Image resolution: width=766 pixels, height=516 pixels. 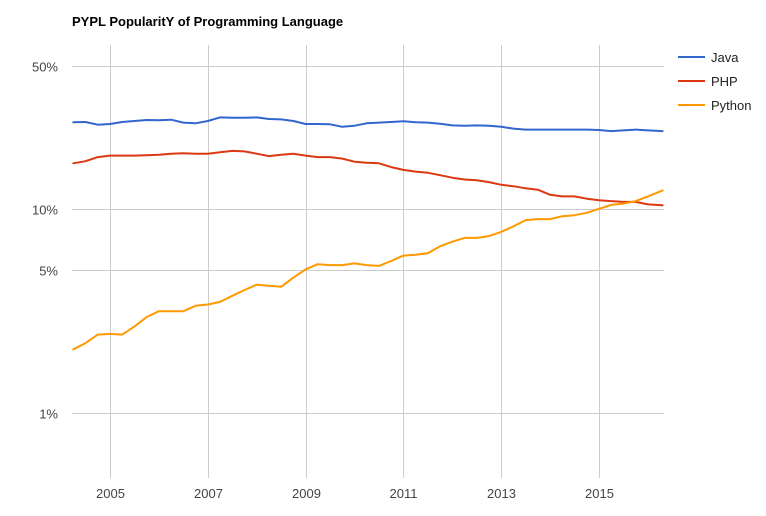 I want to click on legend-item-php: PHP, so click(x=708, y=81).